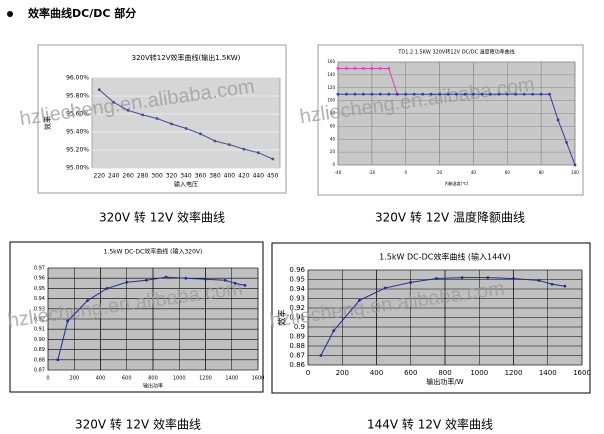 The height and width of the screenshot is (434, 604). What do you see at coordinates (297, 280) in the screenshot?
I see `y-tick-label: 0.95` at bounding box center [297, 280].